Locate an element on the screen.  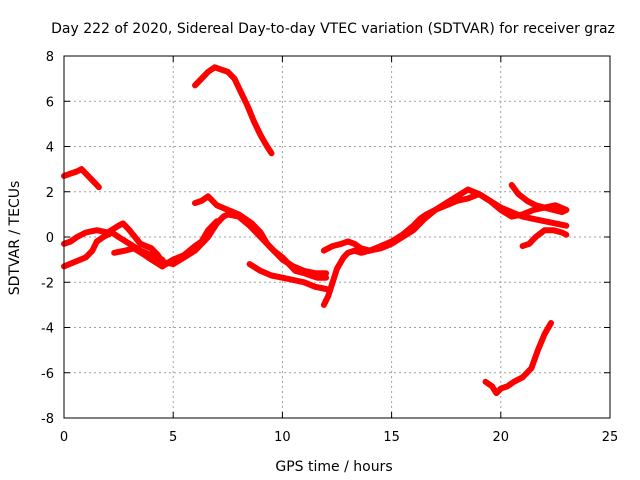
y-tick-label: -4 is located at coordinates (47, 329).